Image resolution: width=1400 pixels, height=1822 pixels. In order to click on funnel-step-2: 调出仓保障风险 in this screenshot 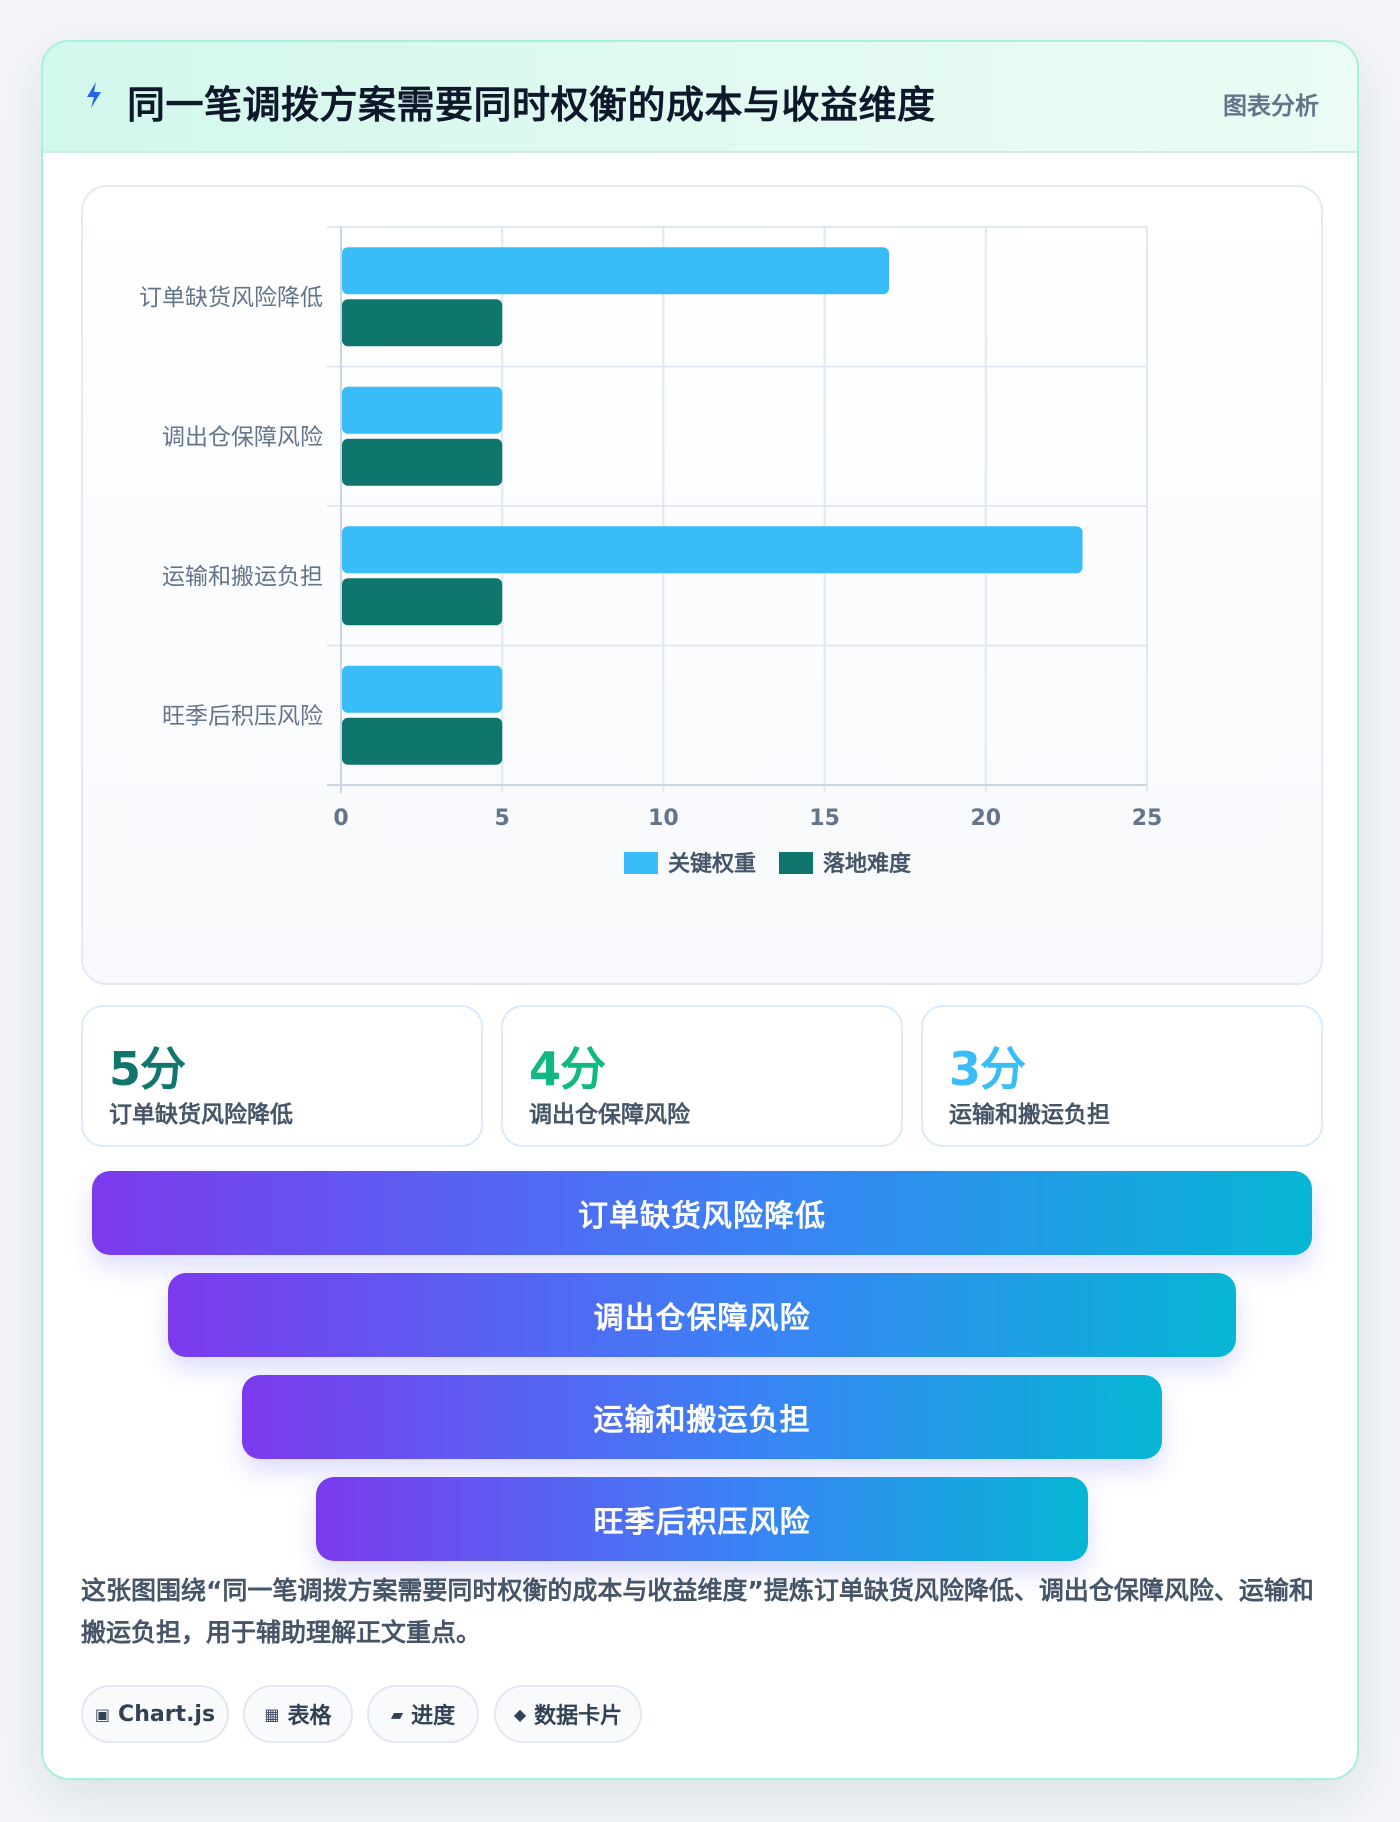, I will do `click(702, 1315)`.